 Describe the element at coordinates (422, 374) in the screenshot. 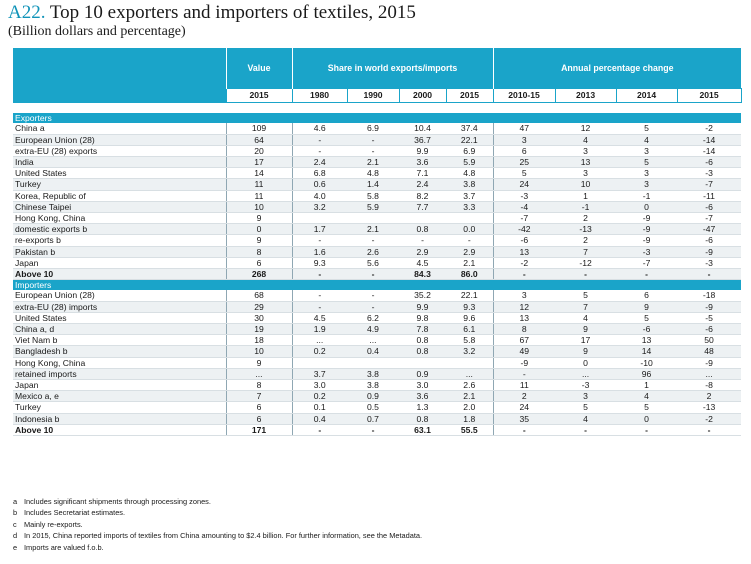

I see `table-cell: 0.9` at that location.